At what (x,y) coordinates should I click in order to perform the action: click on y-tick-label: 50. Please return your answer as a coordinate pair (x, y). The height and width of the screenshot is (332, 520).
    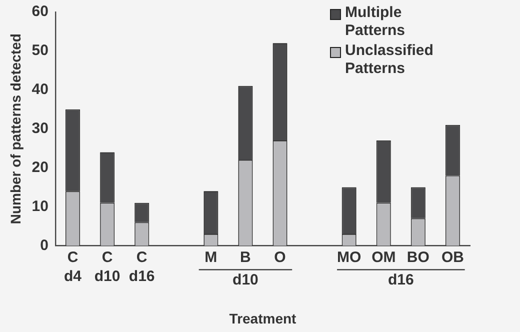
    Looking at the image, I should click on (40, 51).